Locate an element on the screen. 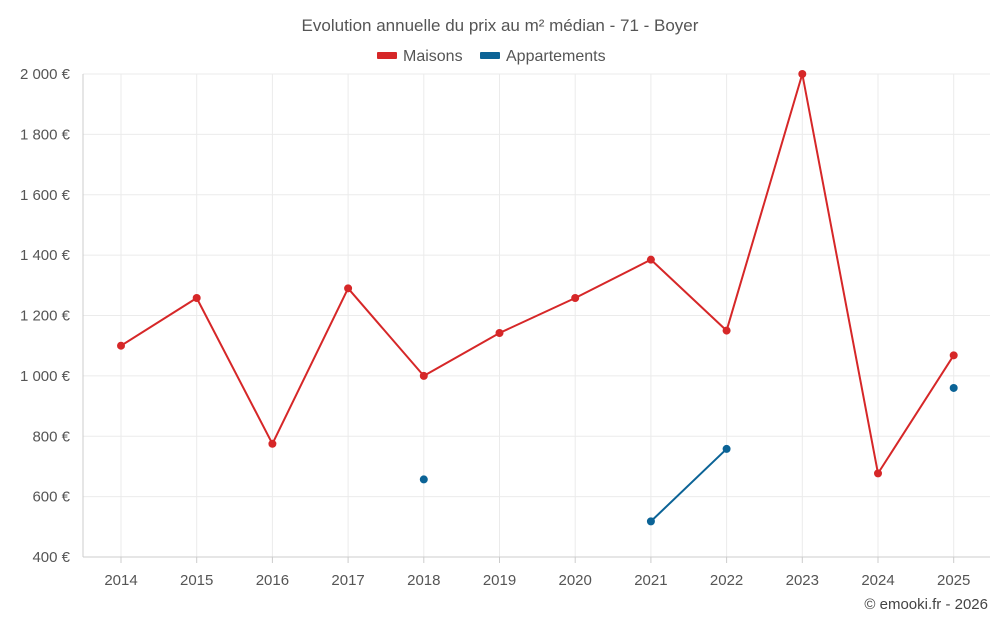  data-point-maisons-2021 is located at coordinates (650, 259).